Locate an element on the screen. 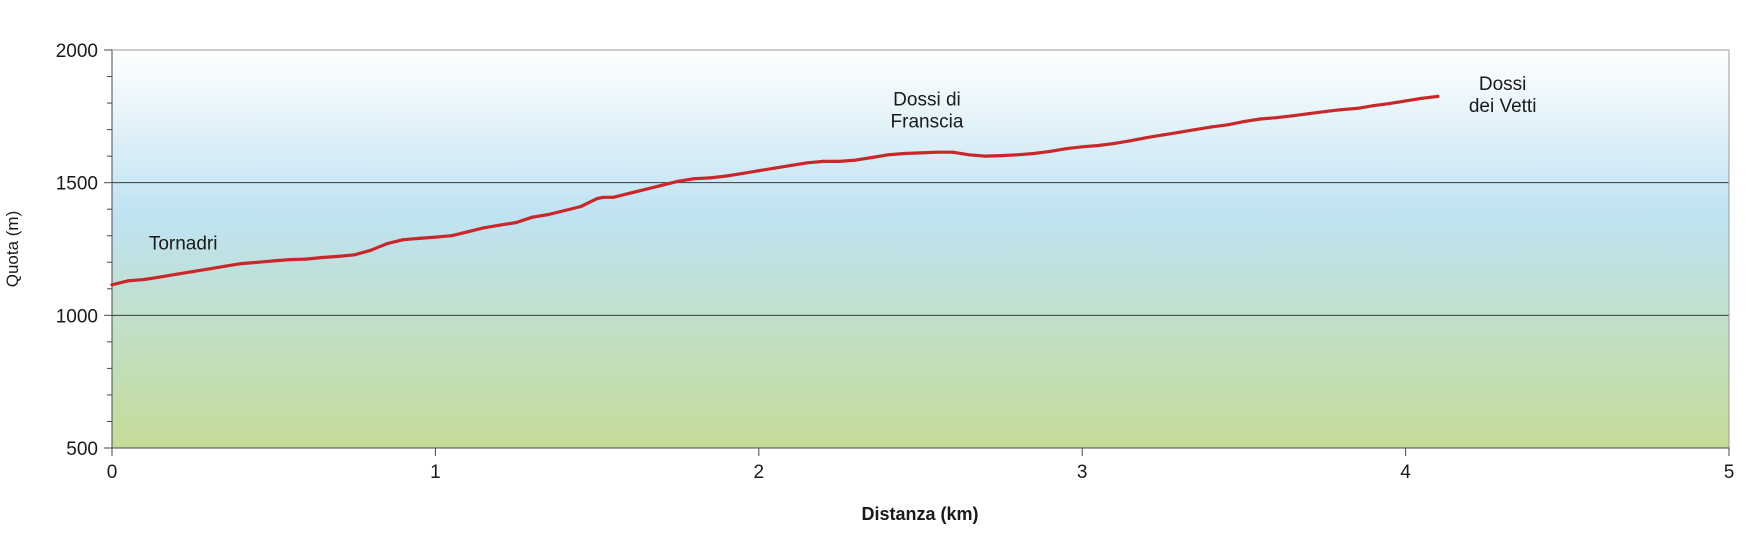 Image resolution: width=1753 pixels, height=544 pixels. x-tick-label: 3 is located at coordinates (1082, 472).